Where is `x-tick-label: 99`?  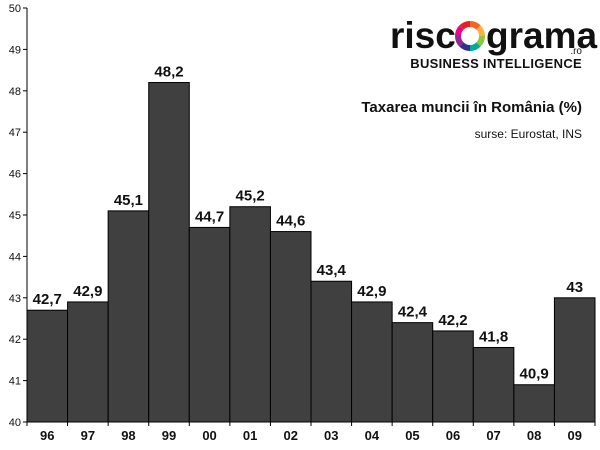 x-tick-label: 99 is located at coordinates (169, 435).